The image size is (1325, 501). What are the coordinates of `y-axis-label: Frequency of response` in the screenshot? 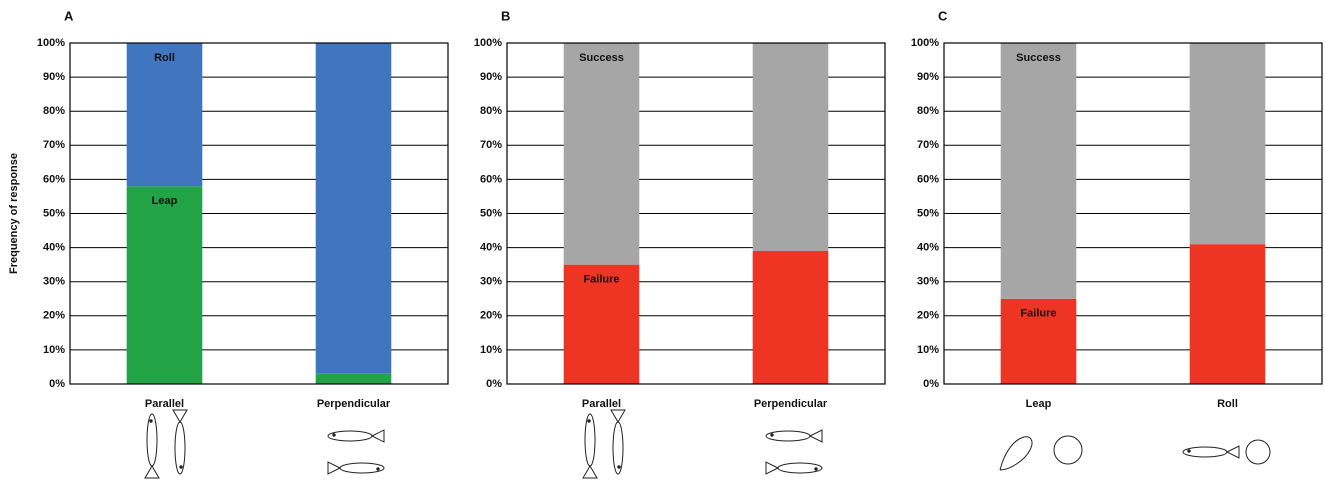 It's located at (14, 213).